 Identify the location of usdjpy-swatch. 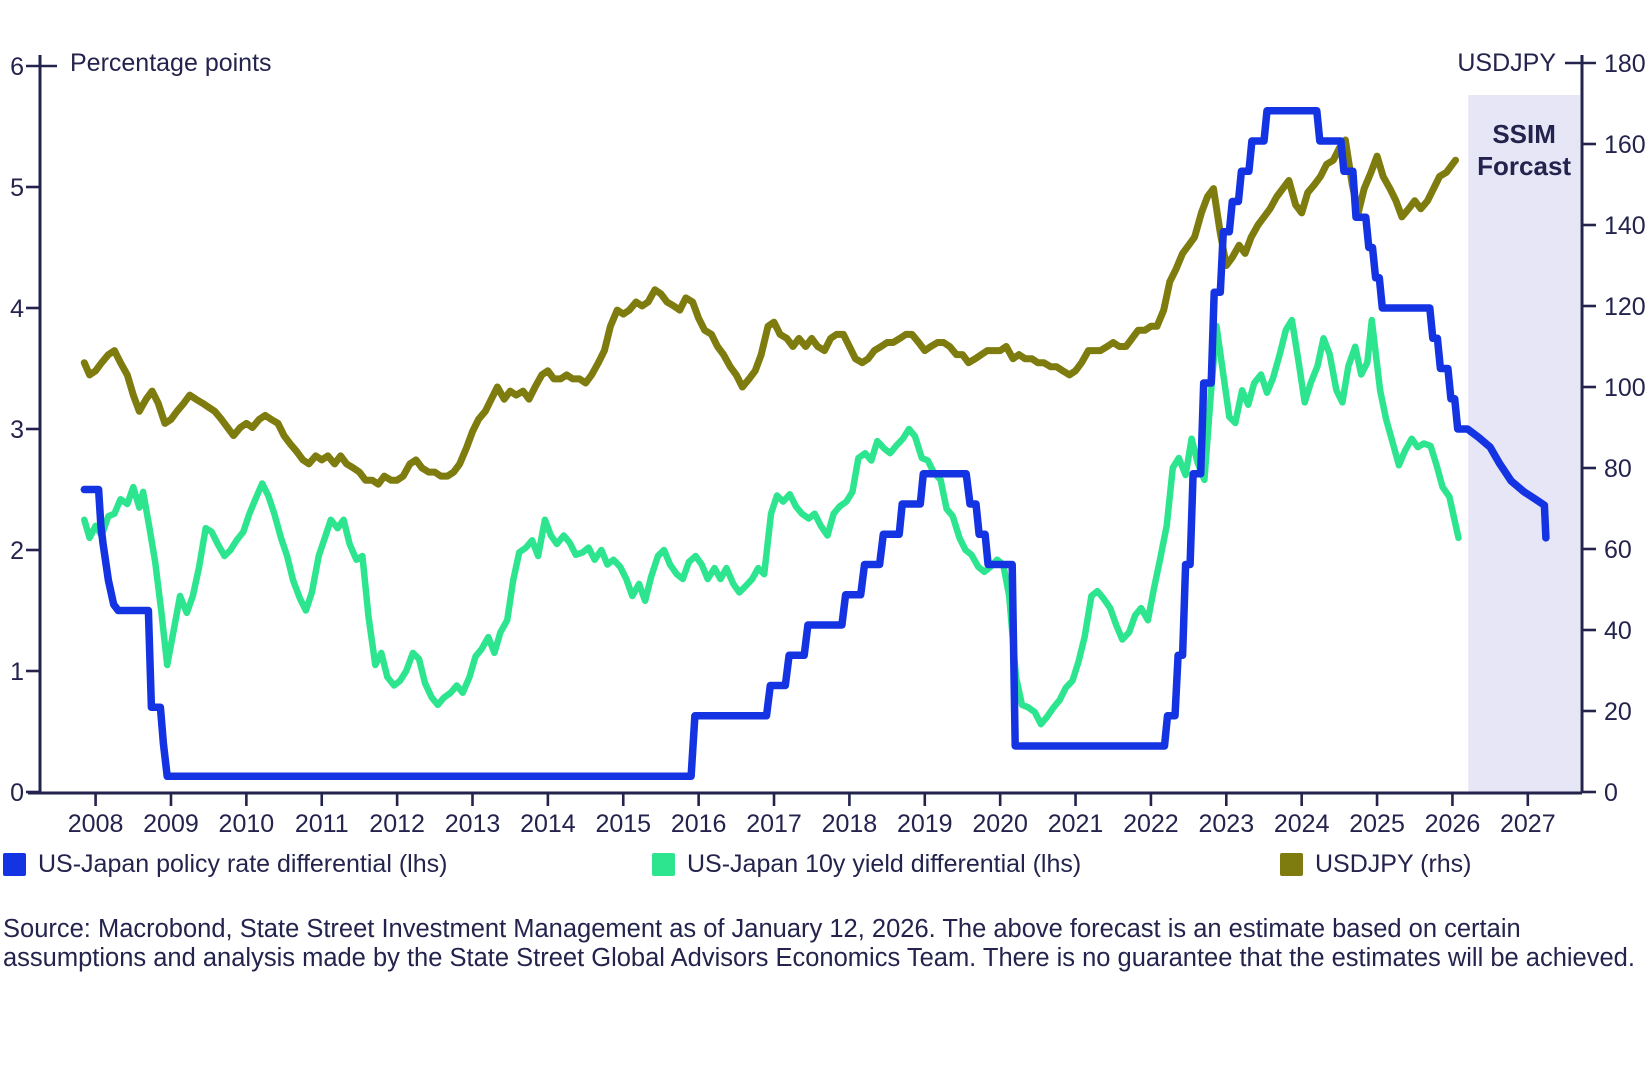
(1291, 864).